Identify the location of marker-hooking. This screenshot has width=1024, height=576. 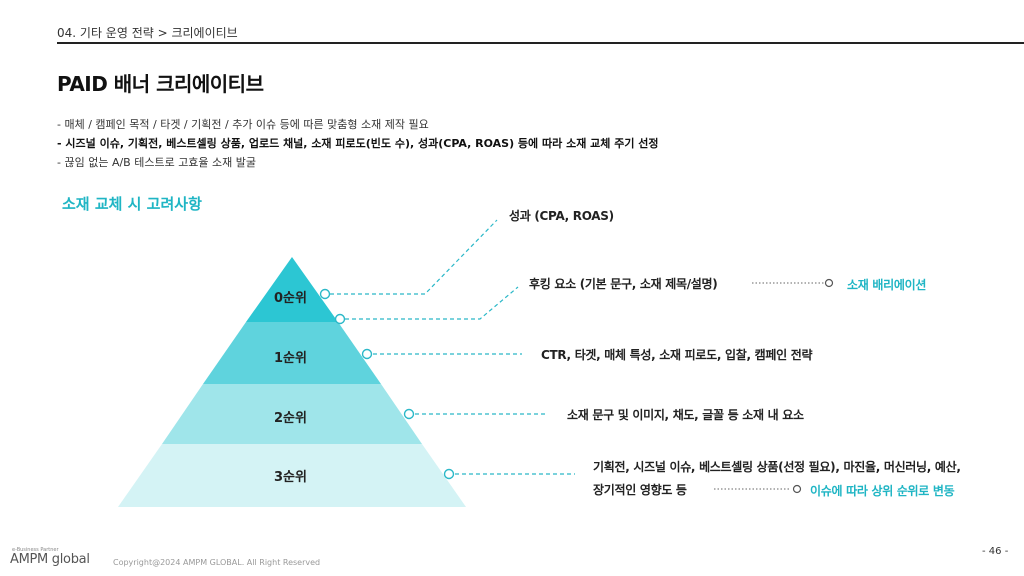
(340, 319).